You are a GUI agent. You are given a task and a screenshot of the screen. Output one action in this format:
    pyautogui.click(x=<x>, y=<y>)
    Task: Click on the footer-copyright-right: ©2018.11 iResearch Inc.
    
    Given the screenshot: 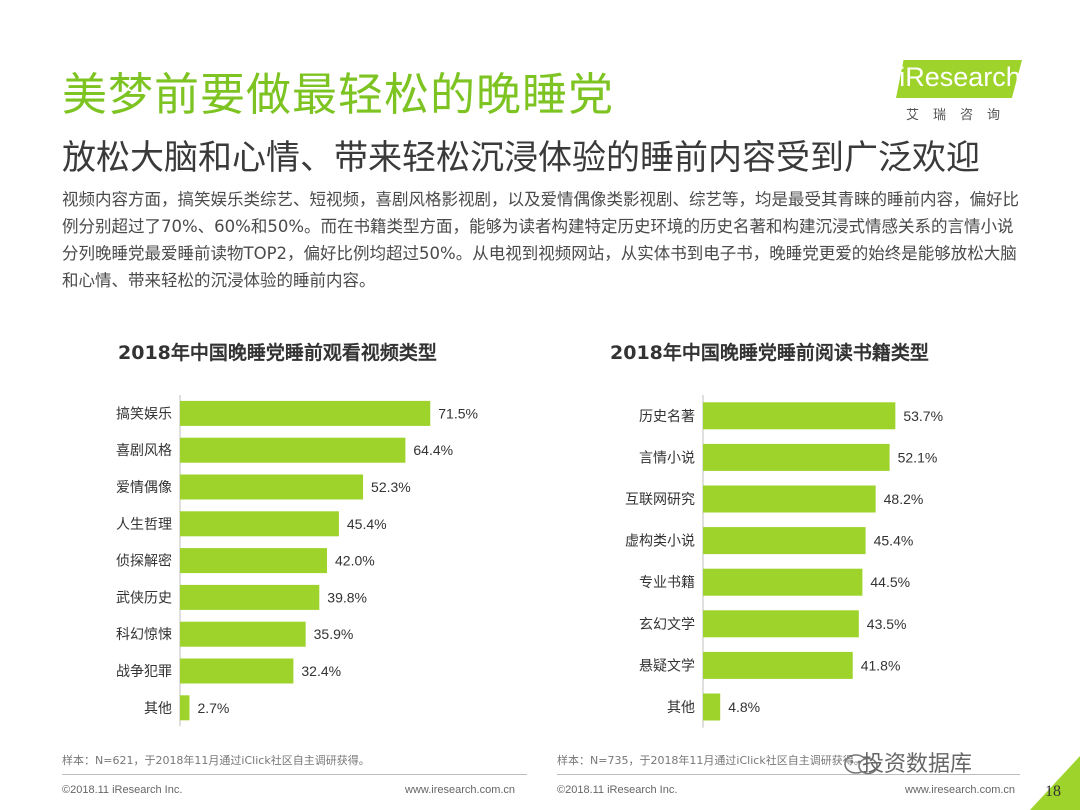 What is the action you would take?
    pyautogui.click(x=617, y=790)
    